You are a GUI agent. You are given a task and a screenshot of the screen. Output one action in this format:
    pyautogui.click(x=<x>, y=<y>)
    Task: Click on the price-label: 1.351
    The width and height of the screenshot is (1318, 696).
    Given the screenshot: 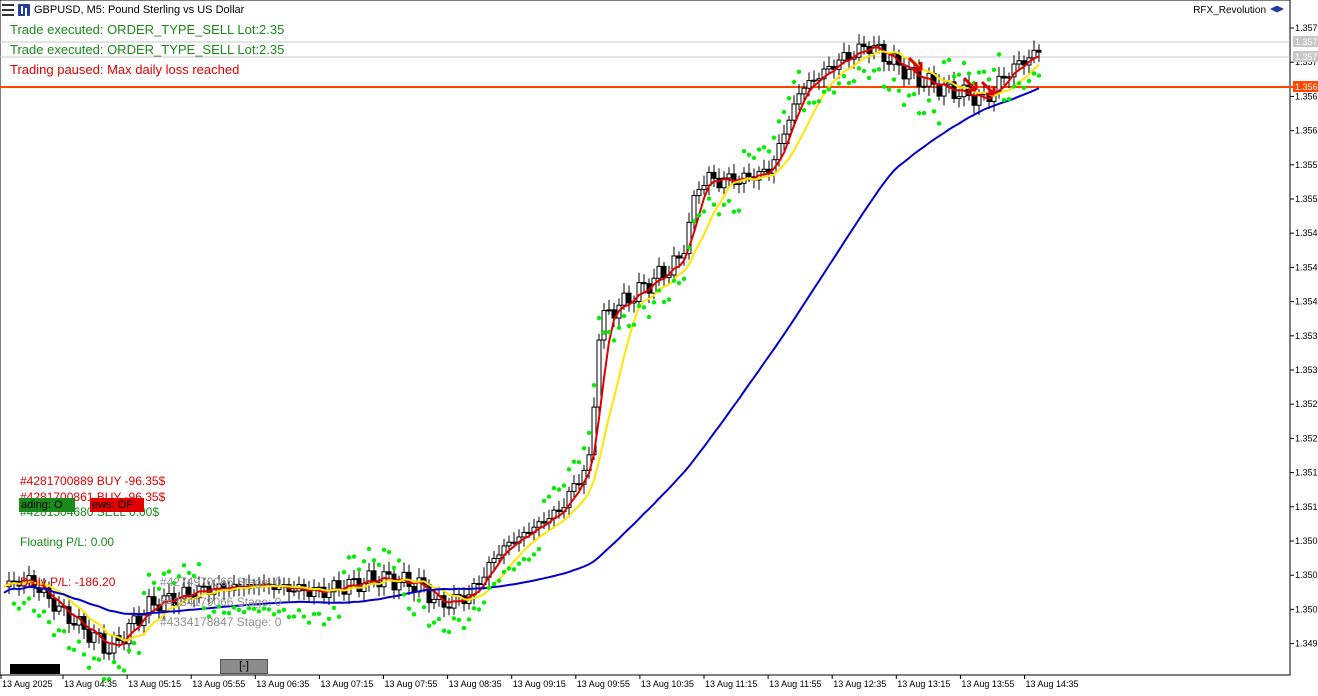 What is the action you would take?
    pyautogui.click(x=1306, y=507)
    